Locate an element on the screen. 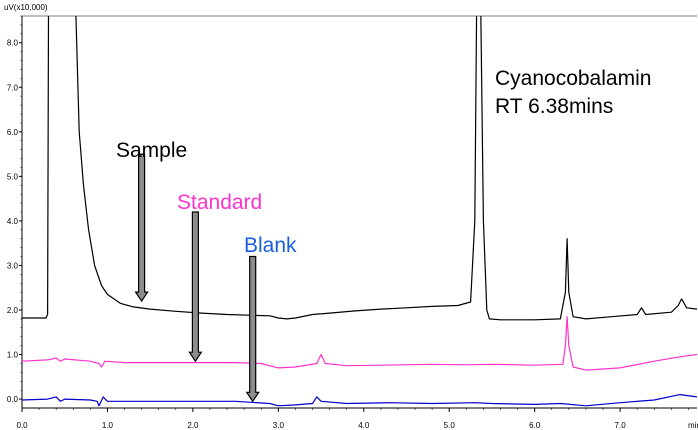  y-tick-label: 2.0 is located at coordinates (13, 310).